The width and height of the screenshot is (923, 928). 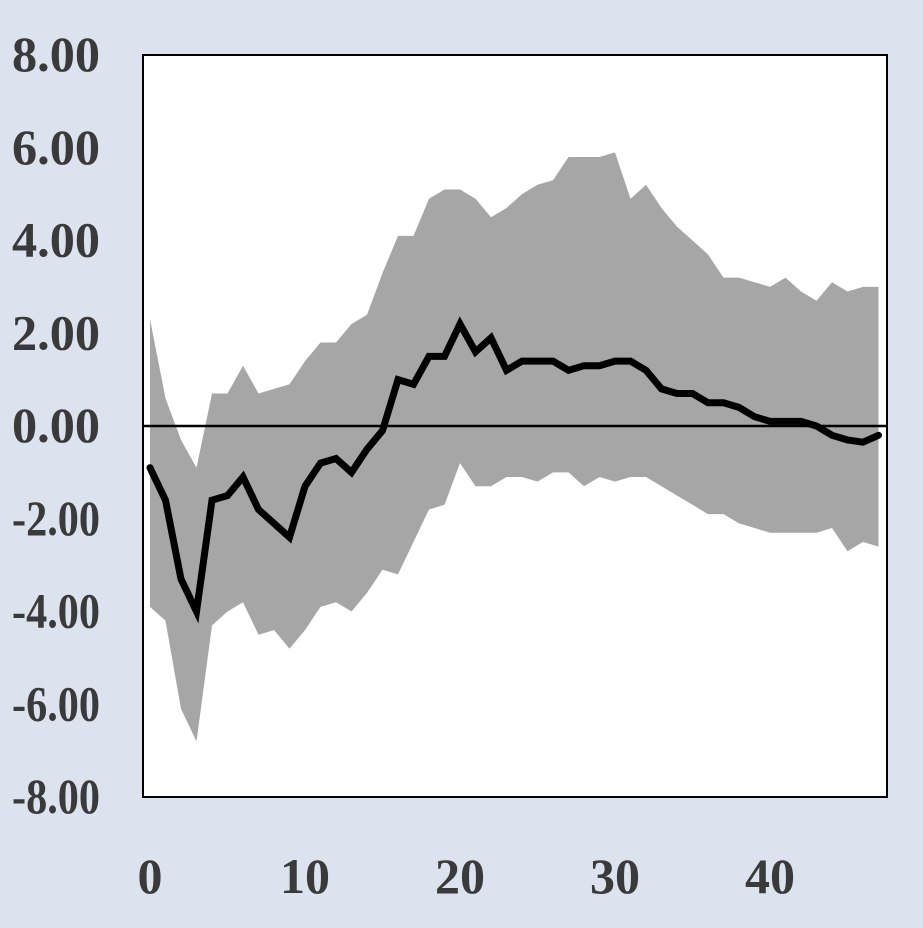 I want to click on y-tick-label: 6.00, so click(x=56, y=147).